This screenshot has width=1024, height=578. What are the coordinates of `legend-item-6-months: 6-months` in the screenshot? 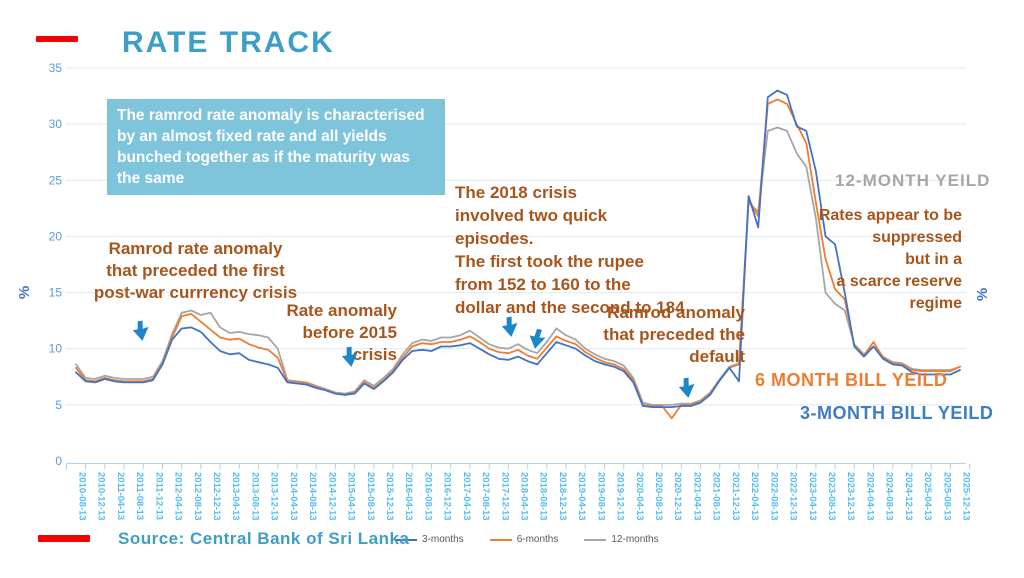 It's located at (524, 539).